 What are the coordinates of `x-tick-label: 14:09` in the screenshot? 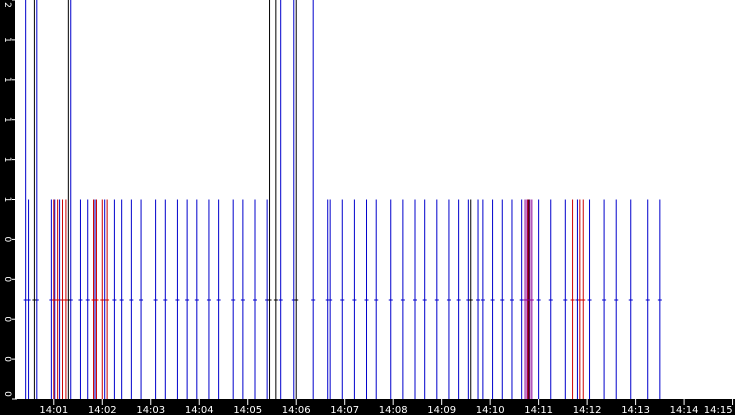 It's located at (441, 410).